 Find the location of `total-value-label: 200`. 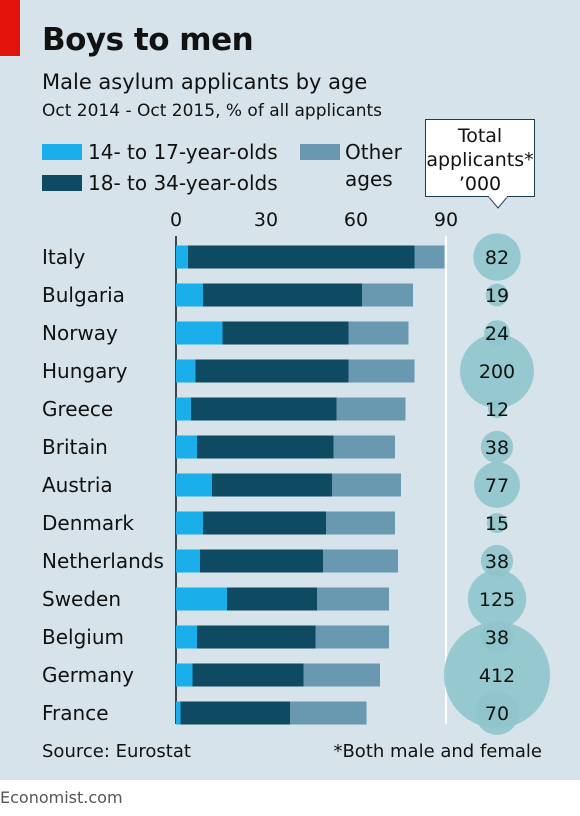

total-value-label: 200 is located at coordinates (497, 372).